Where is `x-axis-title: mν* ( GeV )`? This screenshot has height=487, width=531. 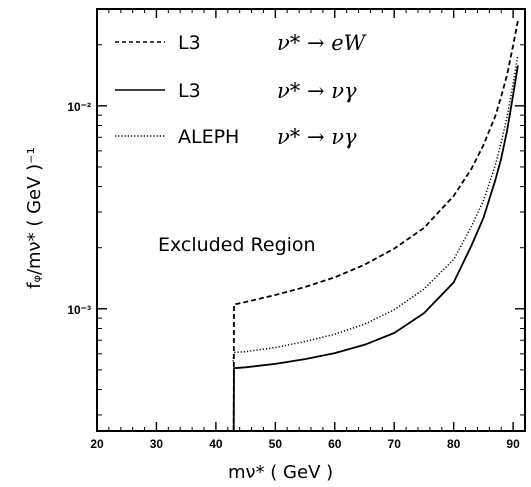 x-axis-title: mν* ( GeV ) is located at coordinates (280, 472).